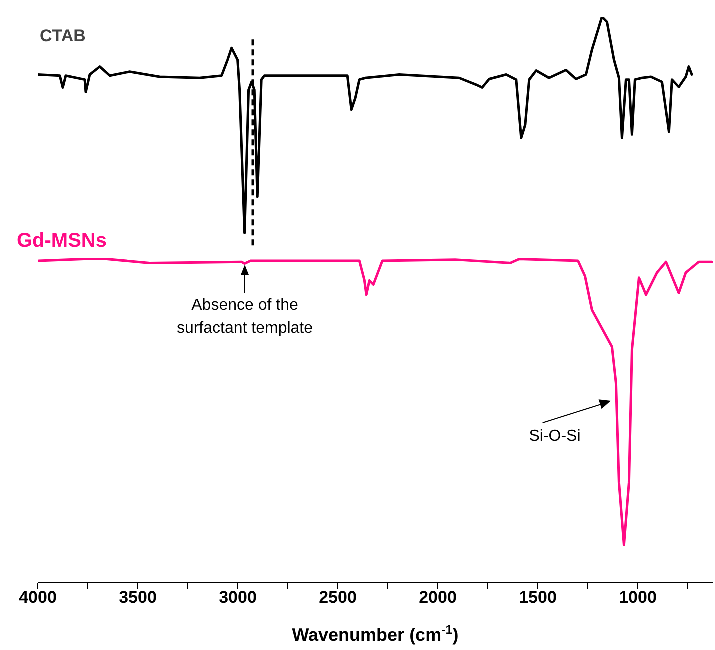  Describe the element at coordinates (245, 317) in the screenshot. I see `annotation: Absence of the surfactant template` at that location.